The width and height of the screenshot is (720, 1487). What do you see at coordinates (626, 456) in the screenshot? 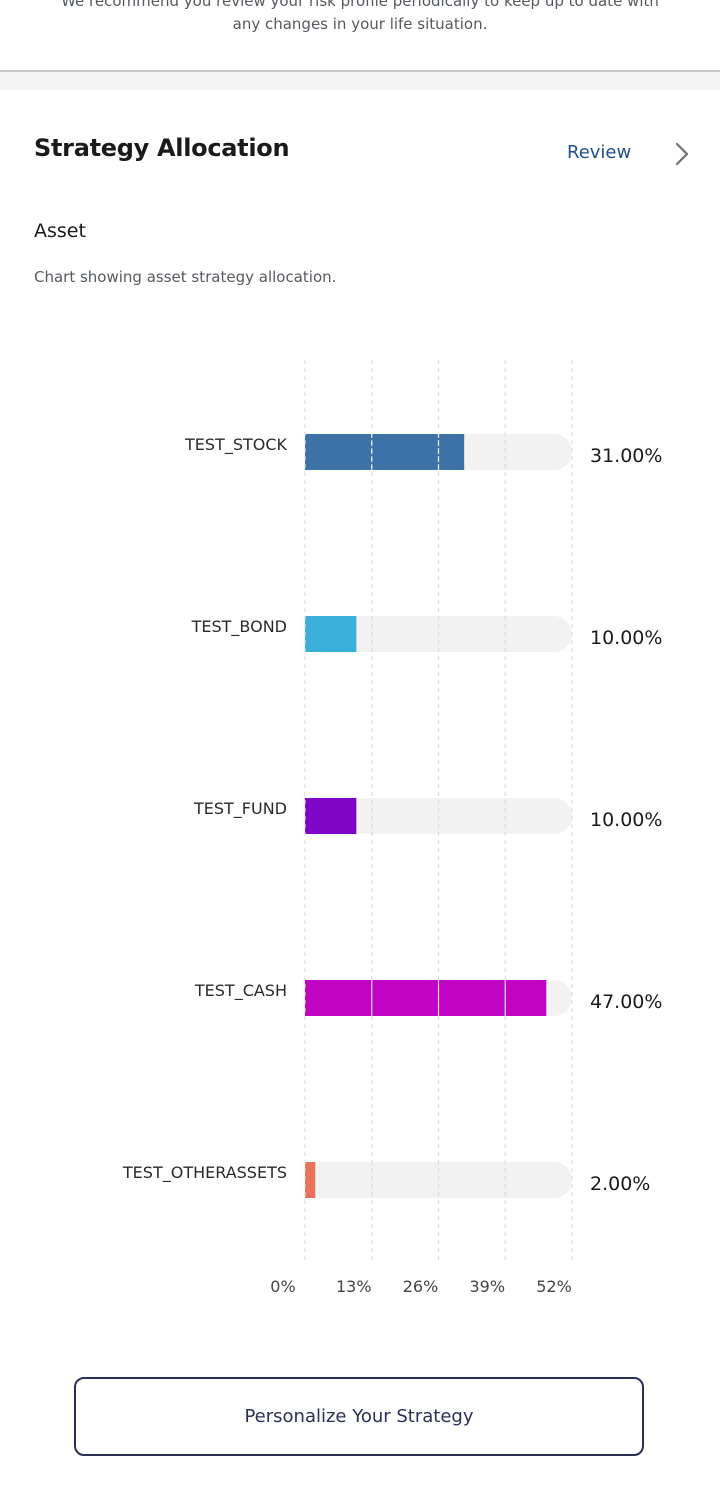
I see `value-label: 31.00%` at bounding box center [626, 456].